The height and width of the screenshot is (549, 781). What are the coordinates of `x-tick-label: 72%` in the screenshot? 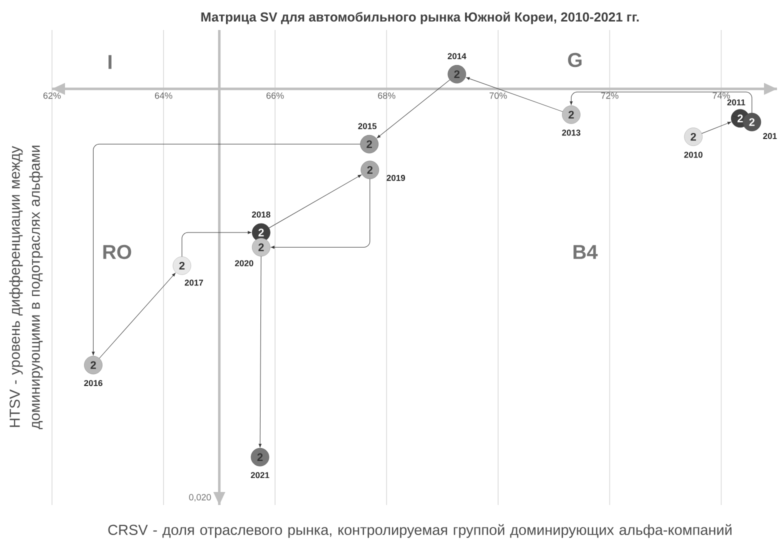 It's located at (609, 95).